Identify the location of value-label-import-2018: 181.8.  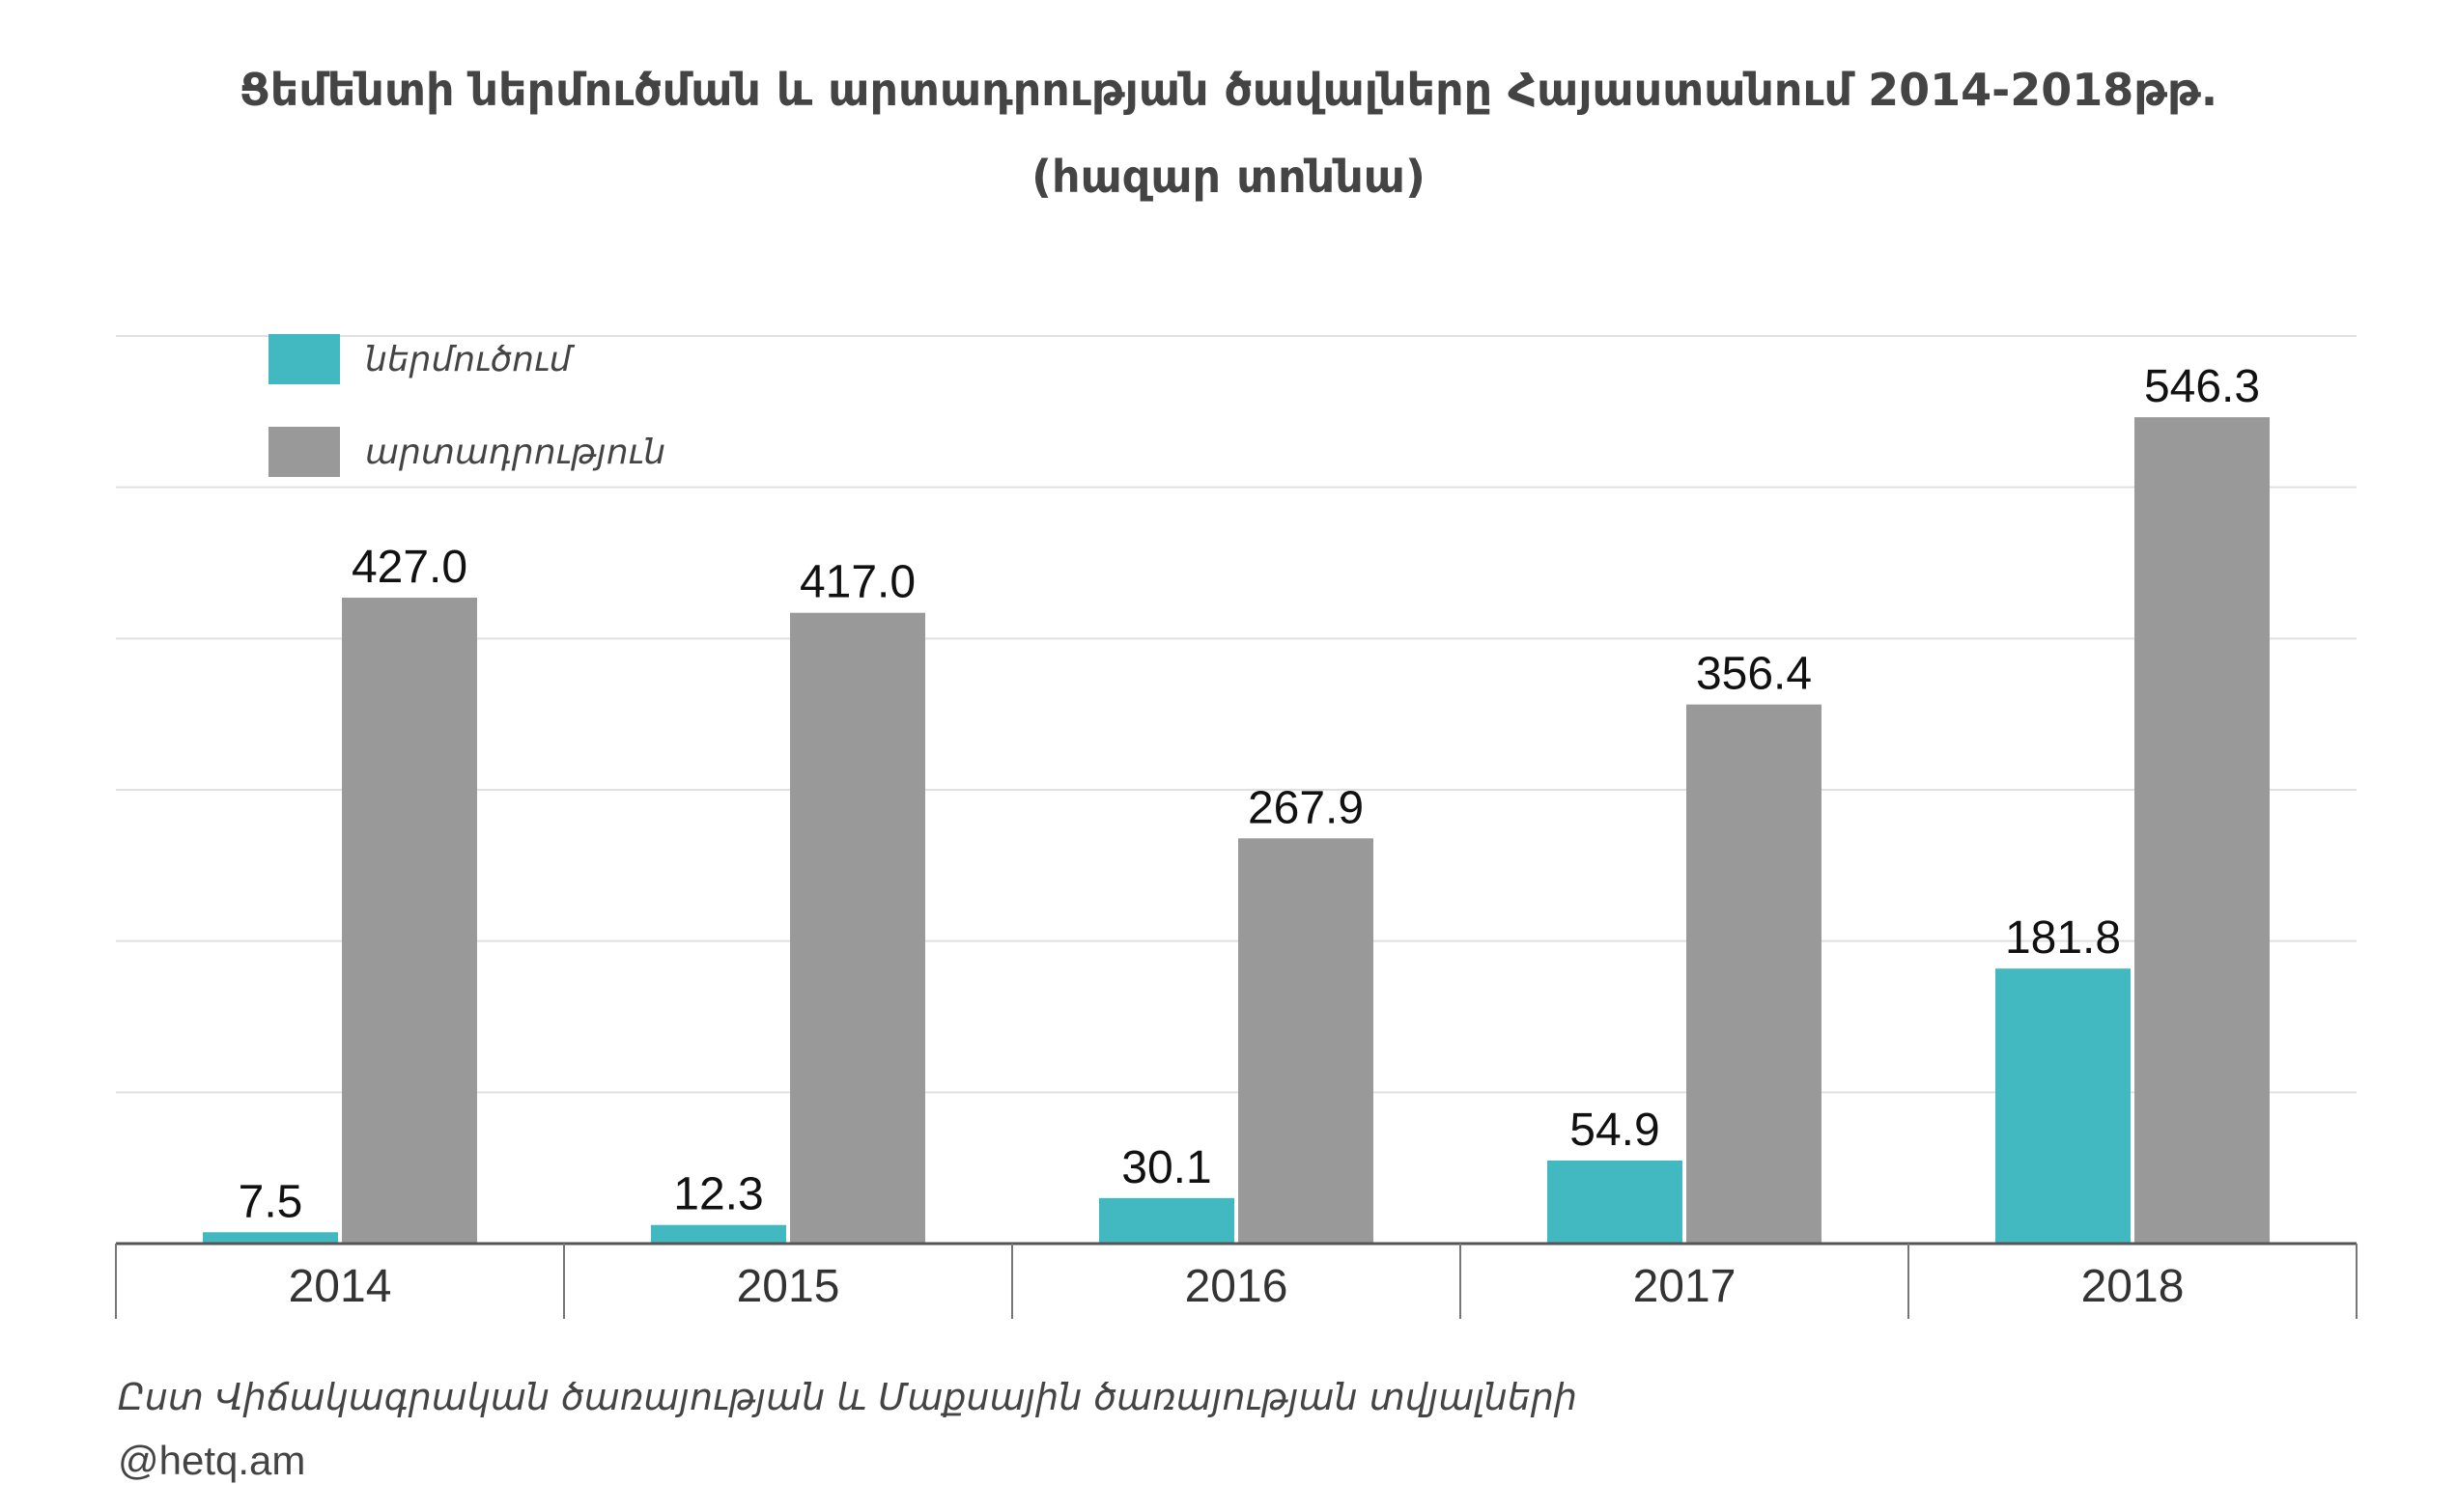
(2063, 938).